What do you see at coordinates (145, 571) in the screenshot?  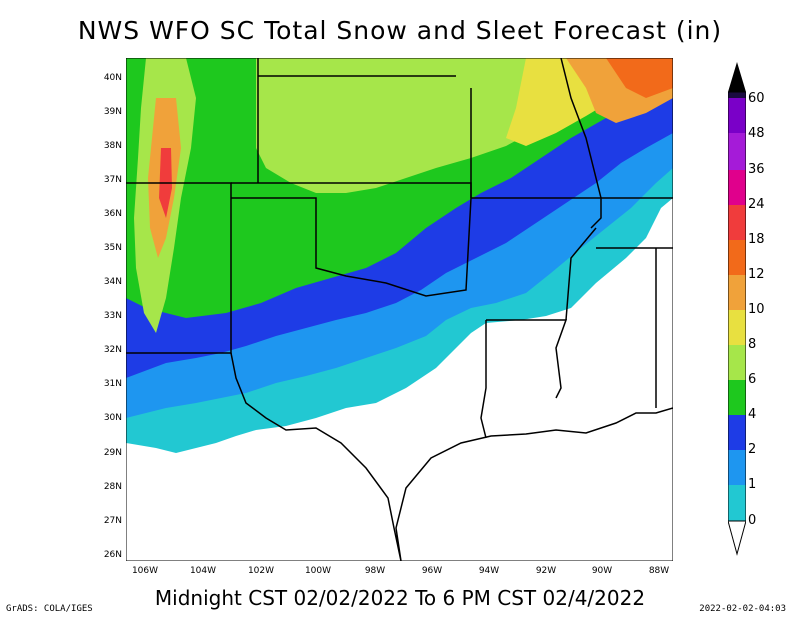 I see `lon-label: 106W` at bounding box center [145, 571].